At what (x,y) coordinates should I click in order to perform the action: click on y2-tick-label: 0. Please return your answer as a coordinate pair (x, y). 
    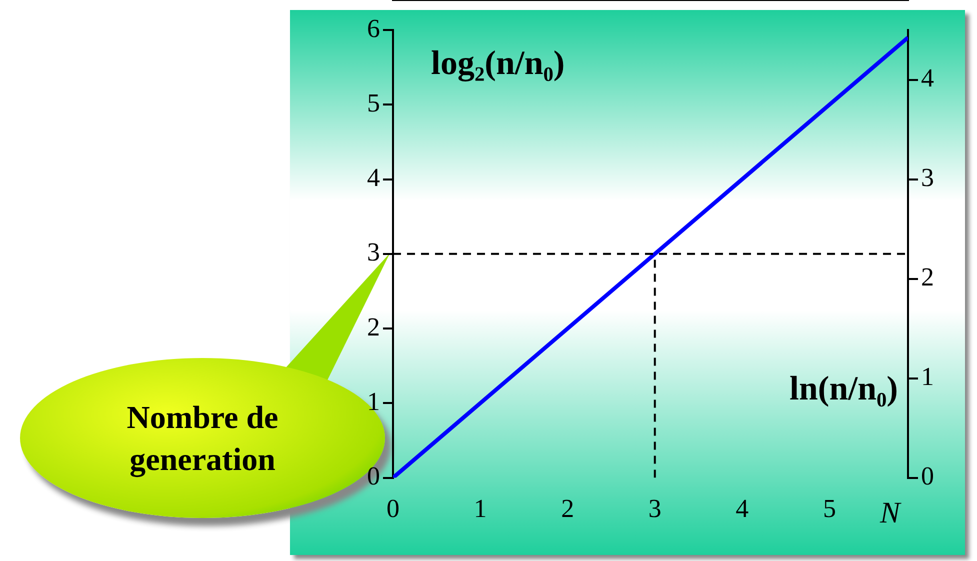
    Looking at the image, I should click on (927, 476).